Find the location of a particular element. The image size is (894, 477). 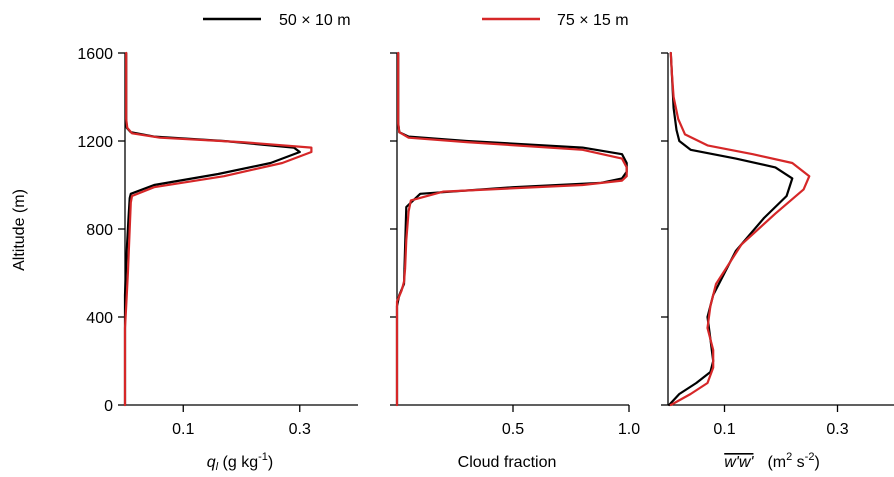

y-tick-label-1200: 1200 is located at coordinates (95, 142).